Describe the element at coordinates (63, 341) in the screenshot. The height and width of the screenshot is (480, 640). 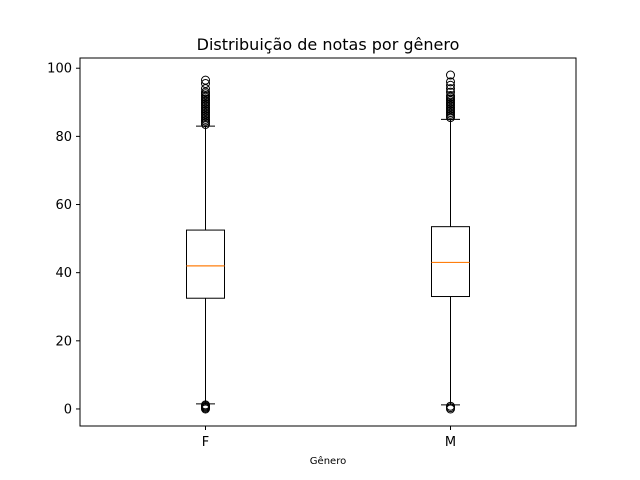
I see `y-tick-label: 20` at that location.